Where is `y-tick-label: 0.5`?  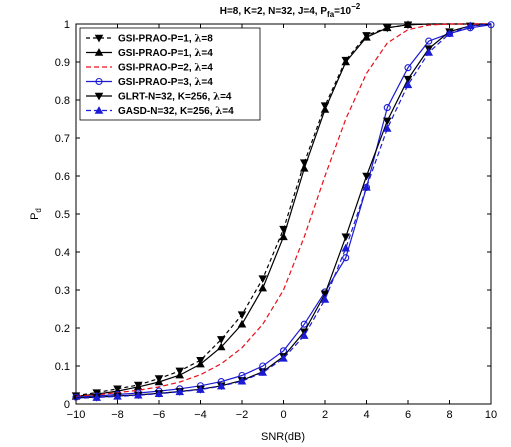 y-tick-label: 0.5 is located at coordinates (62, 215).